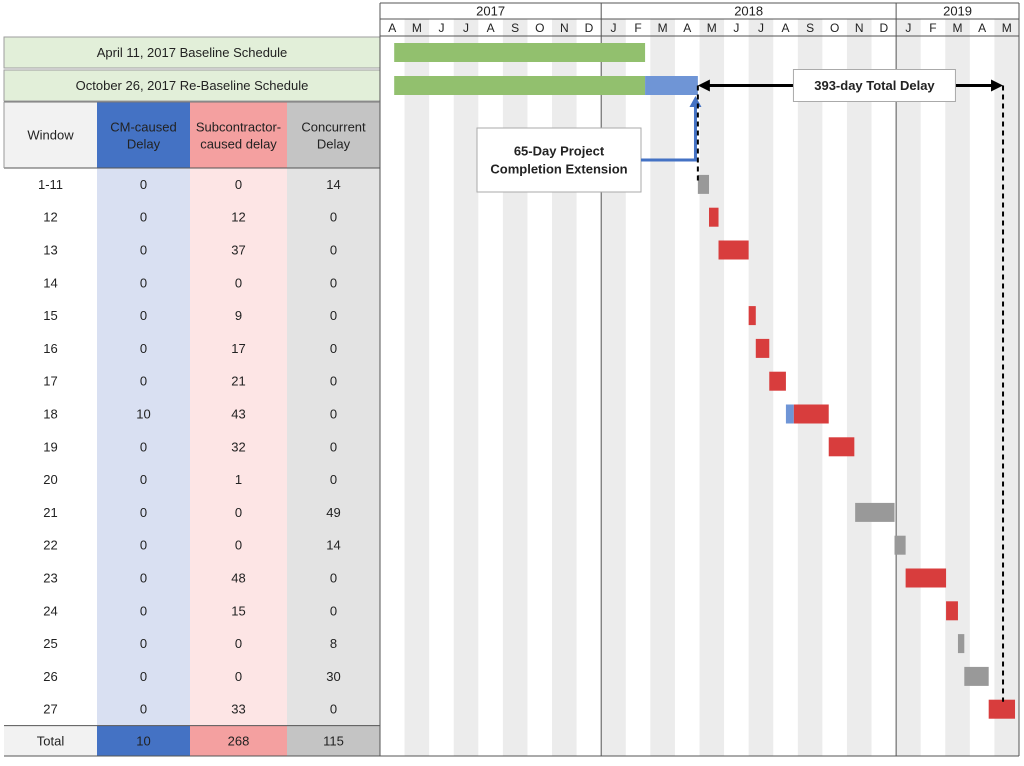  I want to click on schedule-label: October 26, 2017 Re-Baseline Schedule, so click(192, 85).